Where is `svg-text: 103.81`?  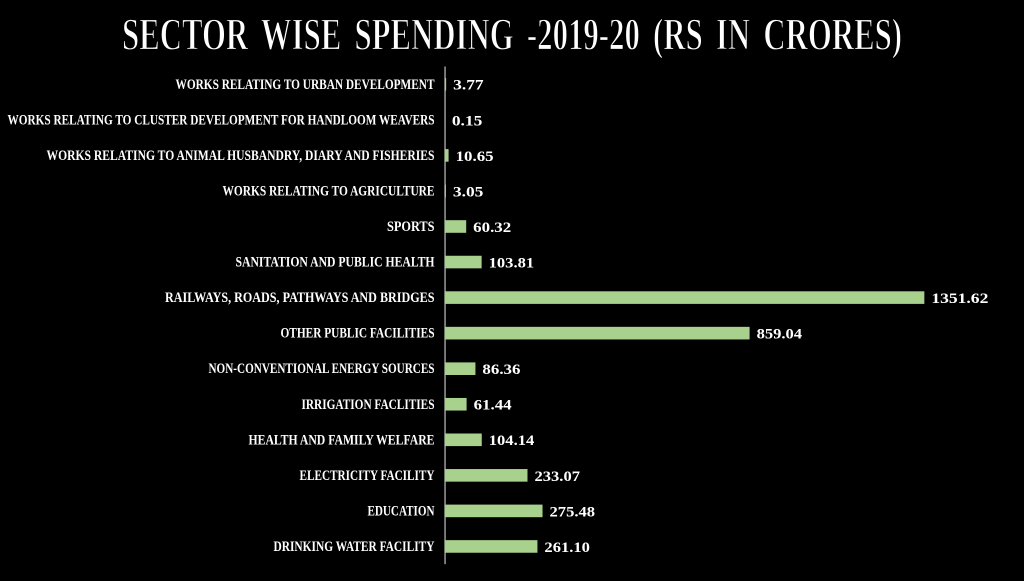 svg-text: 103.81 is located at coordinates (512, 263).